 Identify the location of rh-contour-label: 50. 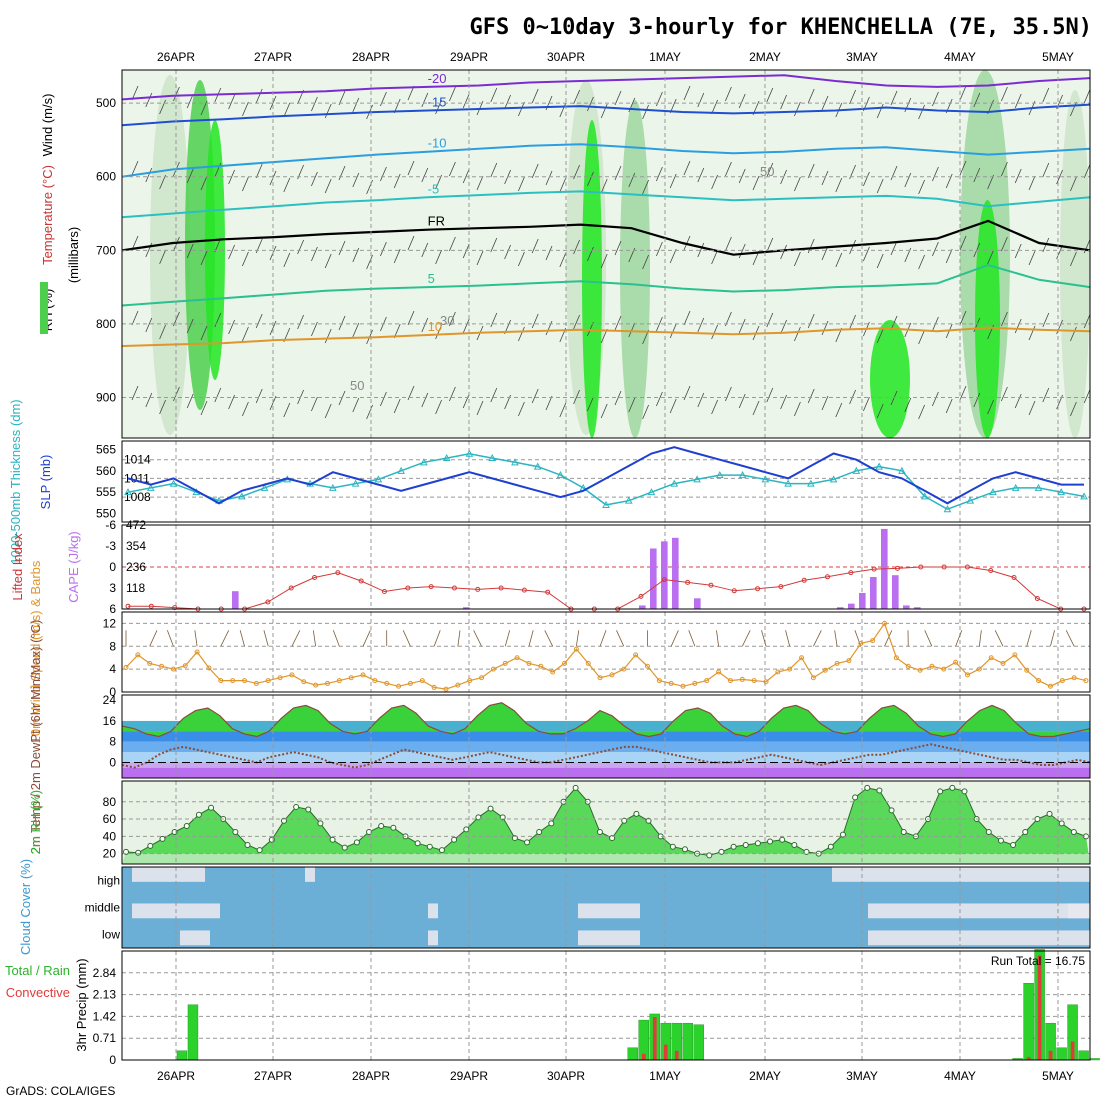
(767, 171).